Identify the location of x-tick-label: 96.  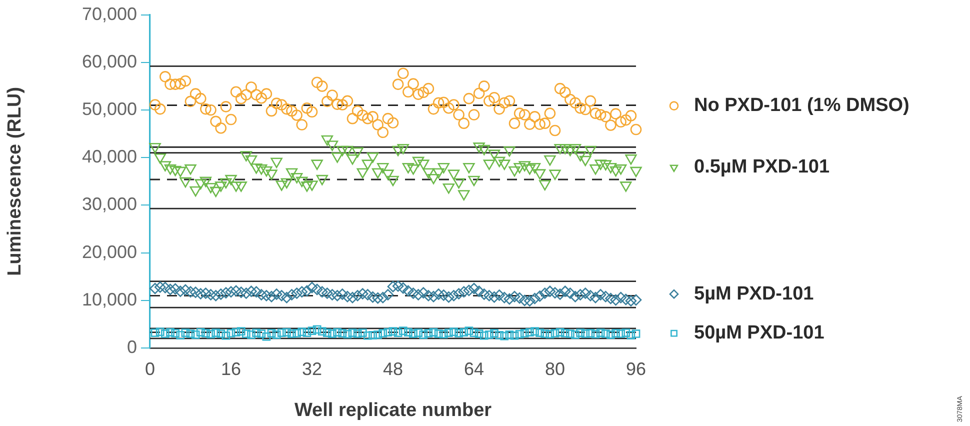
(636, 368).